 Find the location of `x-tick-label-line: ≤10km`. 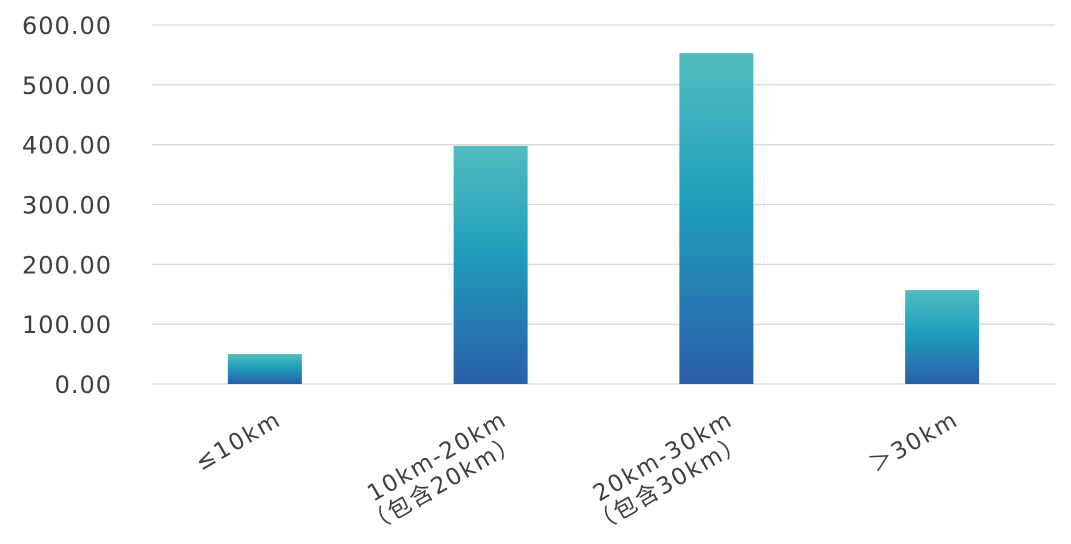

x-tick-label-line: ≤10km is located at coordinates (238, 442).